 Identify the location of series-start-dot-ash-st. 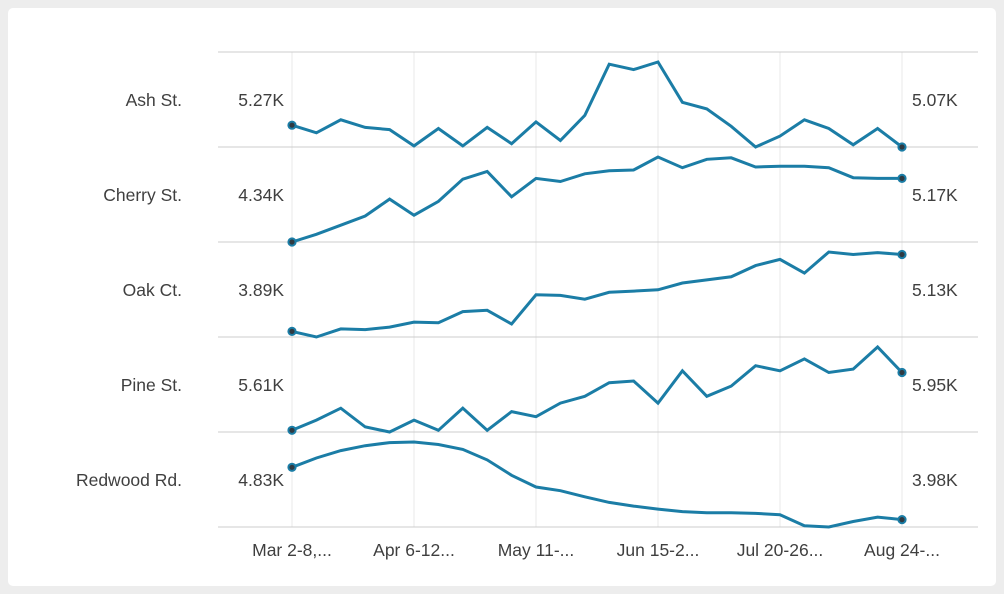
(292, 125).